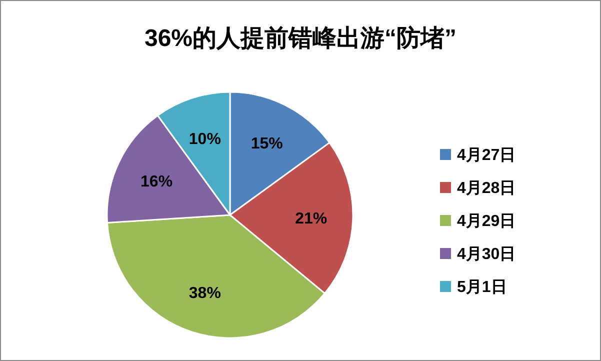 The height and width of the screenshot is (361, 601). What do you see at coordinates (311, 219) in the screenshot?
I see `data-label: 21%` at bounding box center [311, 219].